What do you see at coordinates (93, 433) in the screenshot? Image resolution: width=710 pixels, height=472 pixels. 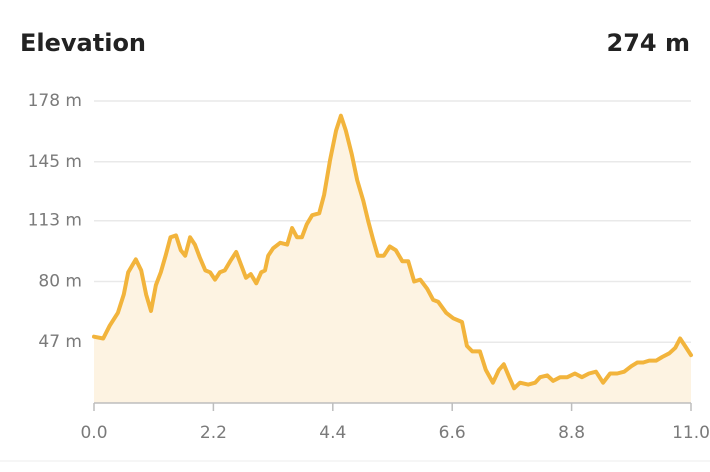 I see `x-tick-label: 0.0` at bounding box center [93, 433].